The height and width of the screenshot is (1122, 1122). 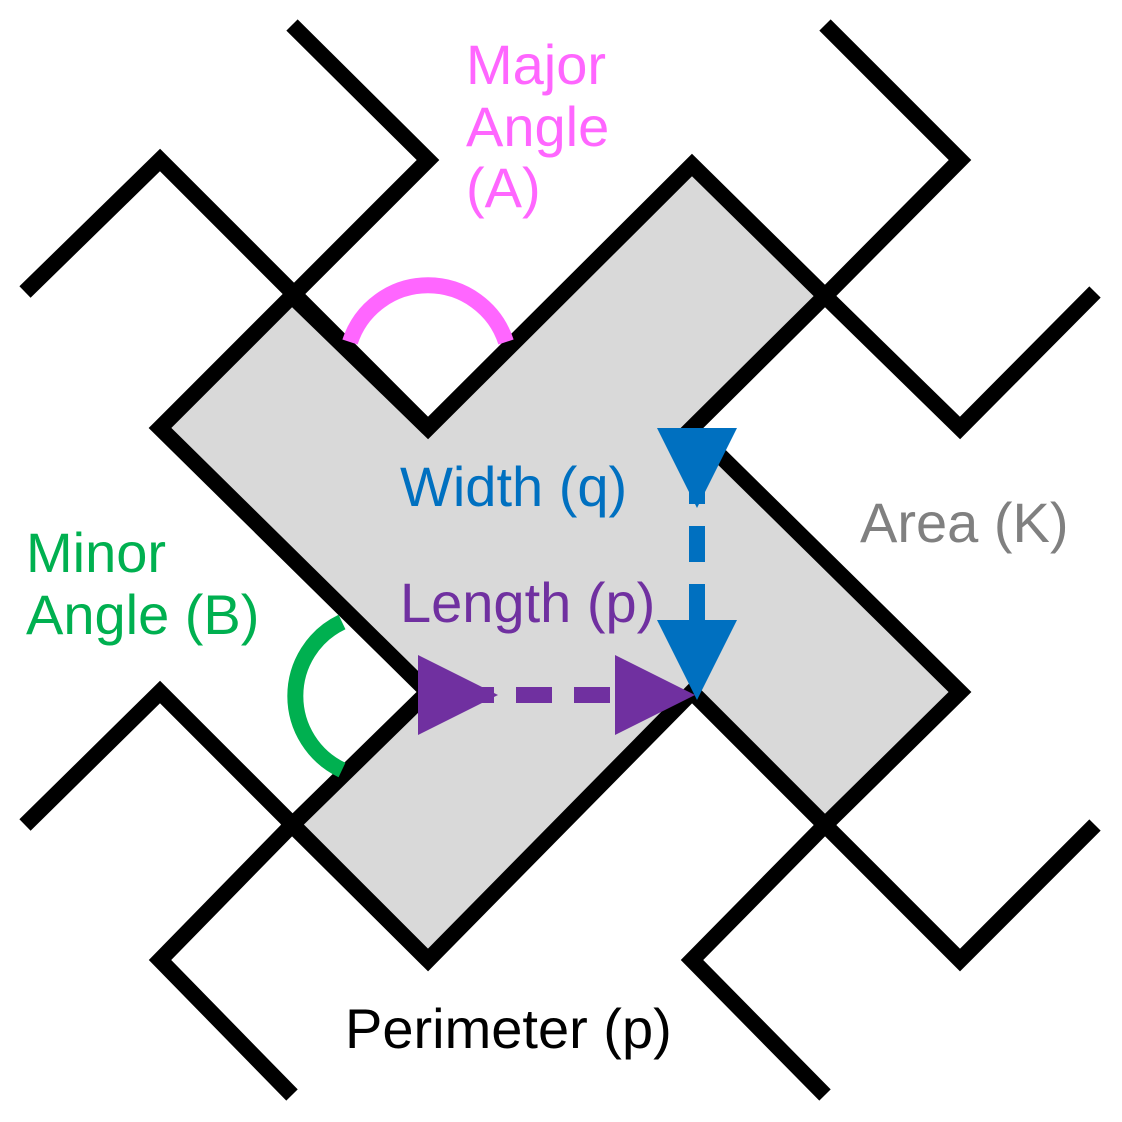 What do you see at coordinates (96, 552) in the screenshot?
I see `minor-angle-label-line1: Minor` at bounding box center [96, 552].